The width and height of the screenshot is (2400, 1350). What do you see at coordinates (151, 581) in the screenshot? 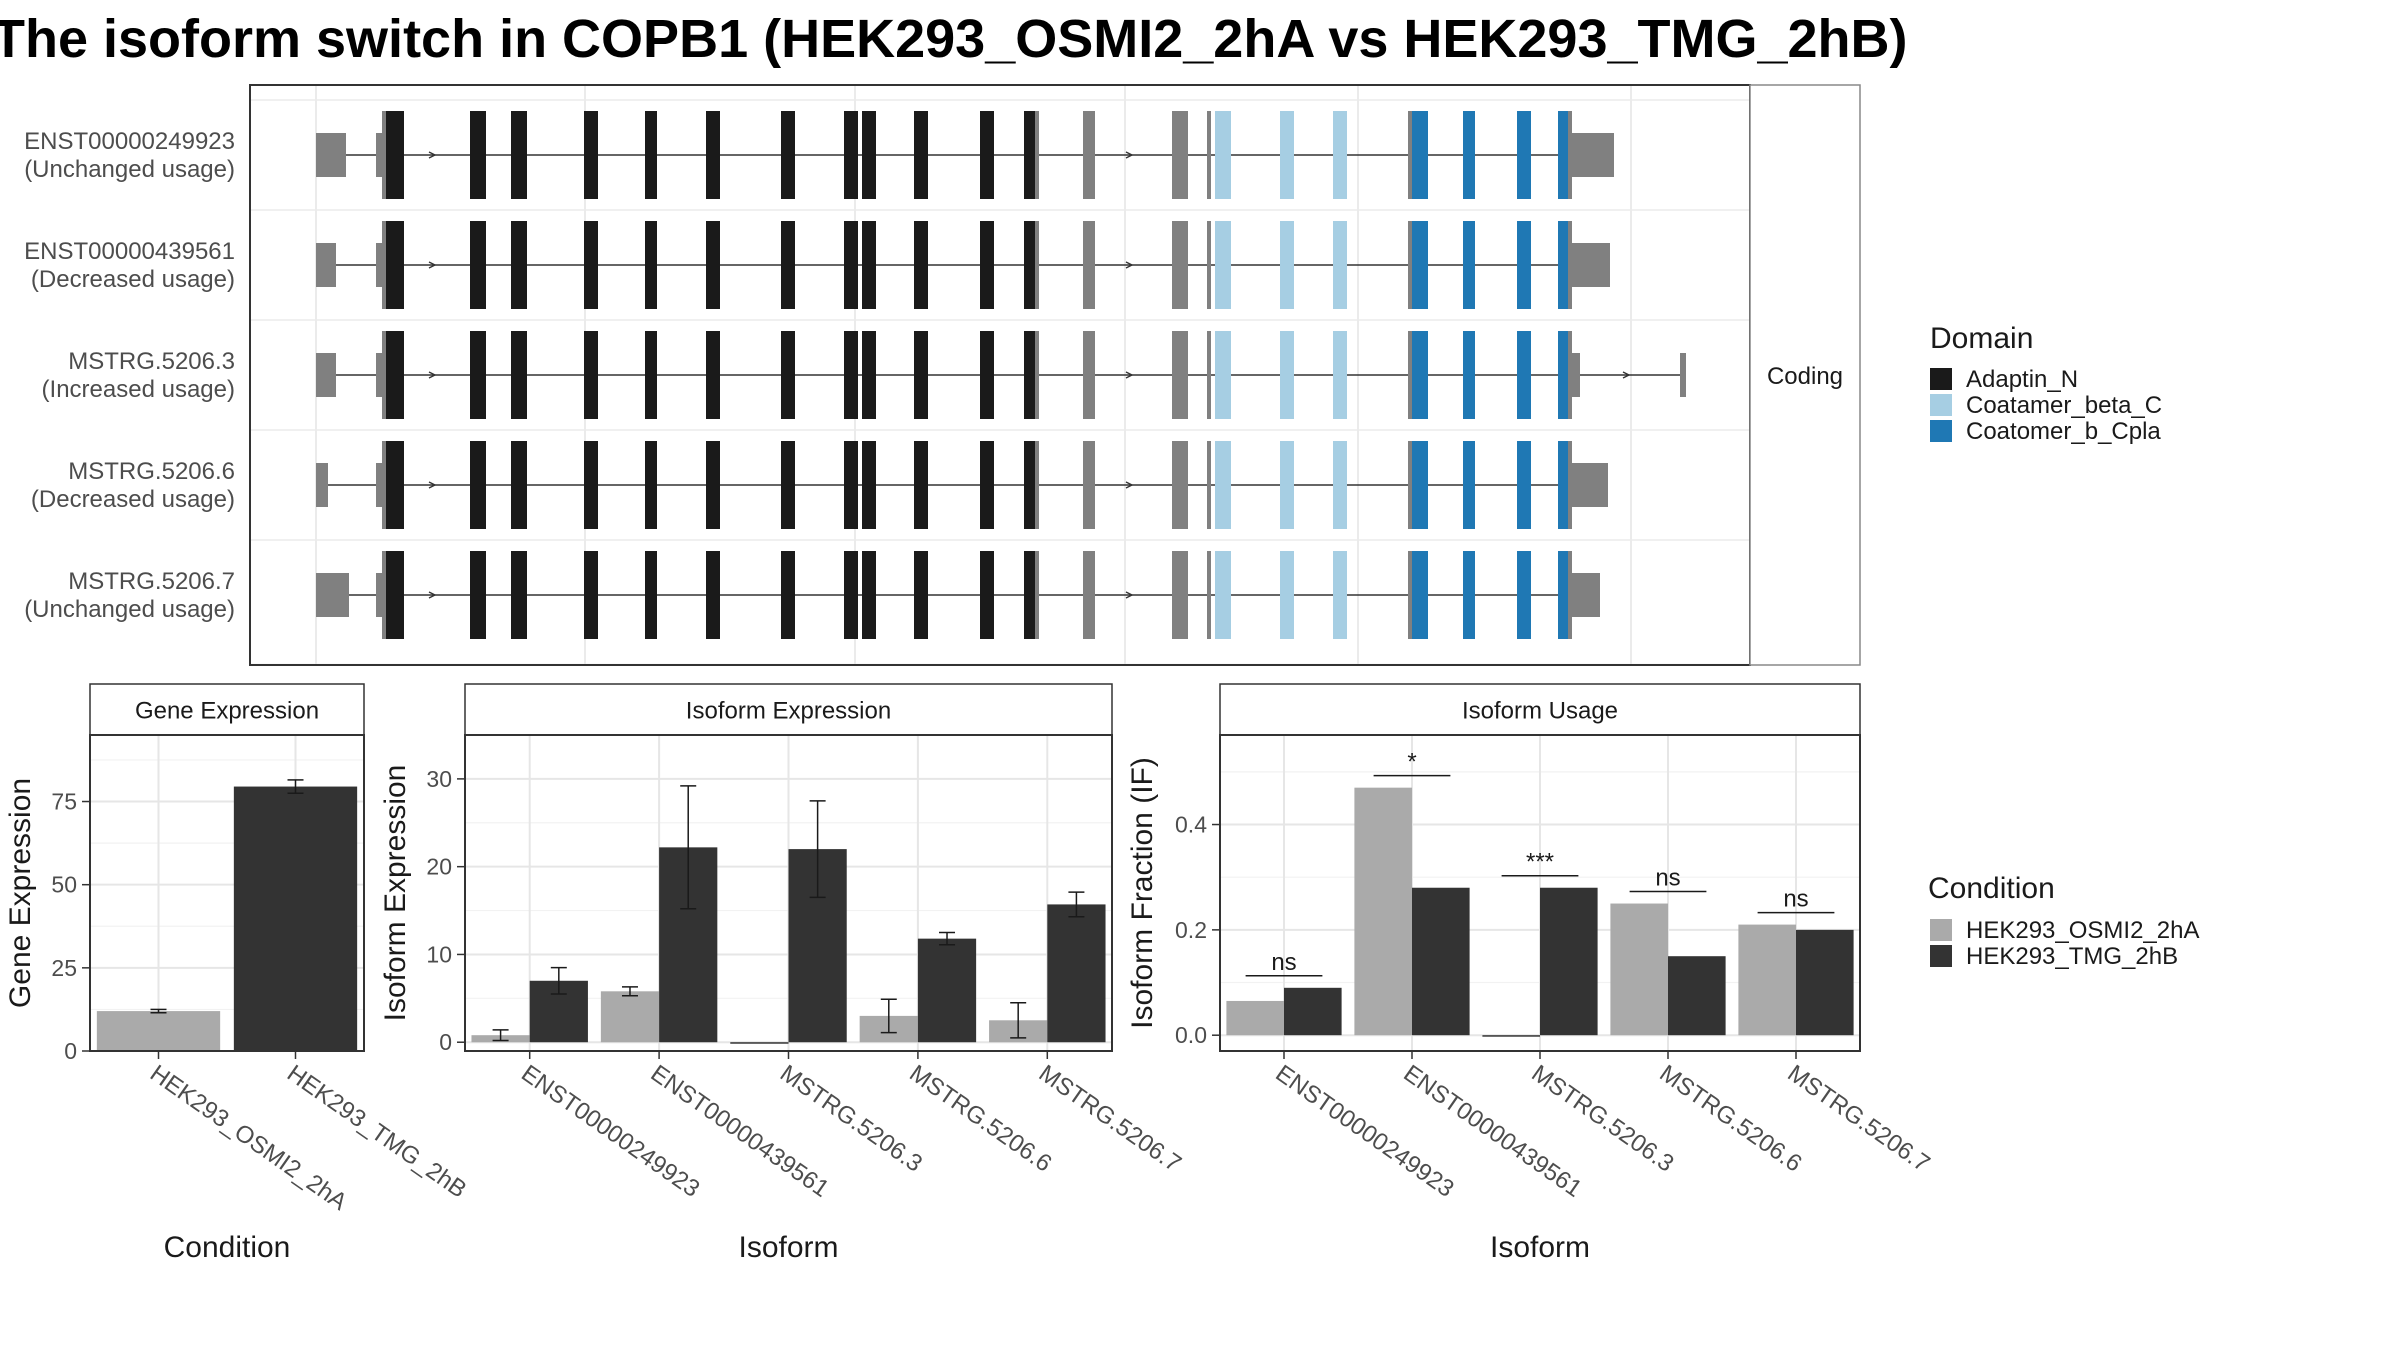
I see `transcript-id-label: MSTRG.5206.7` at bounding box center [151, 581].